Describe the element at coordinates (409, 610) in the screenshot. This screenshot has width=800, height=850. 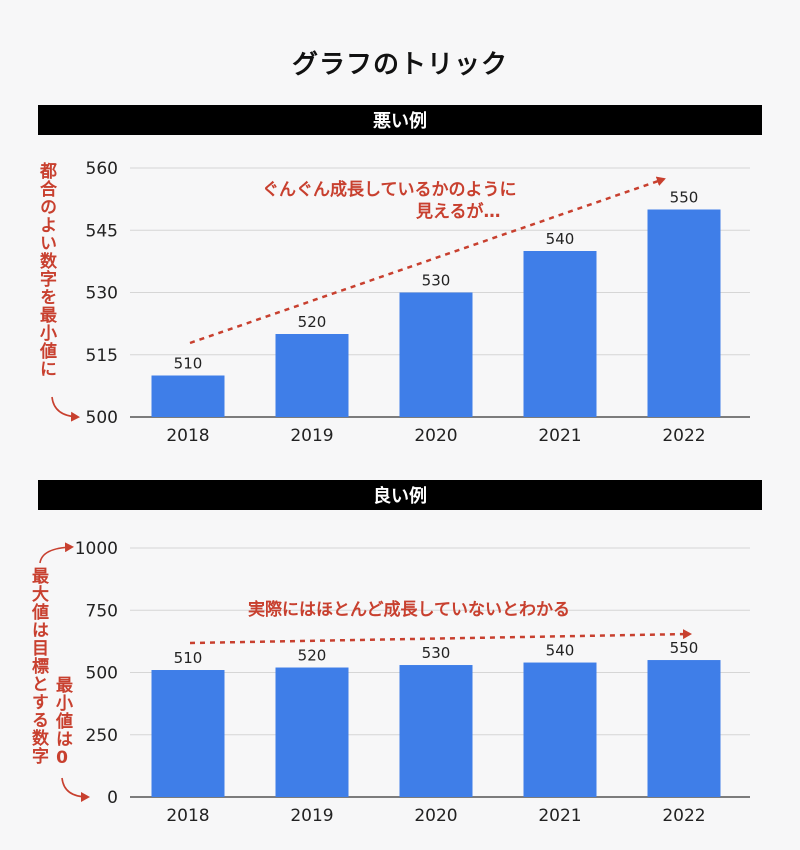
I see `trend-annotation-good: 実際にはほとんど成長していないとわかる` at that location.